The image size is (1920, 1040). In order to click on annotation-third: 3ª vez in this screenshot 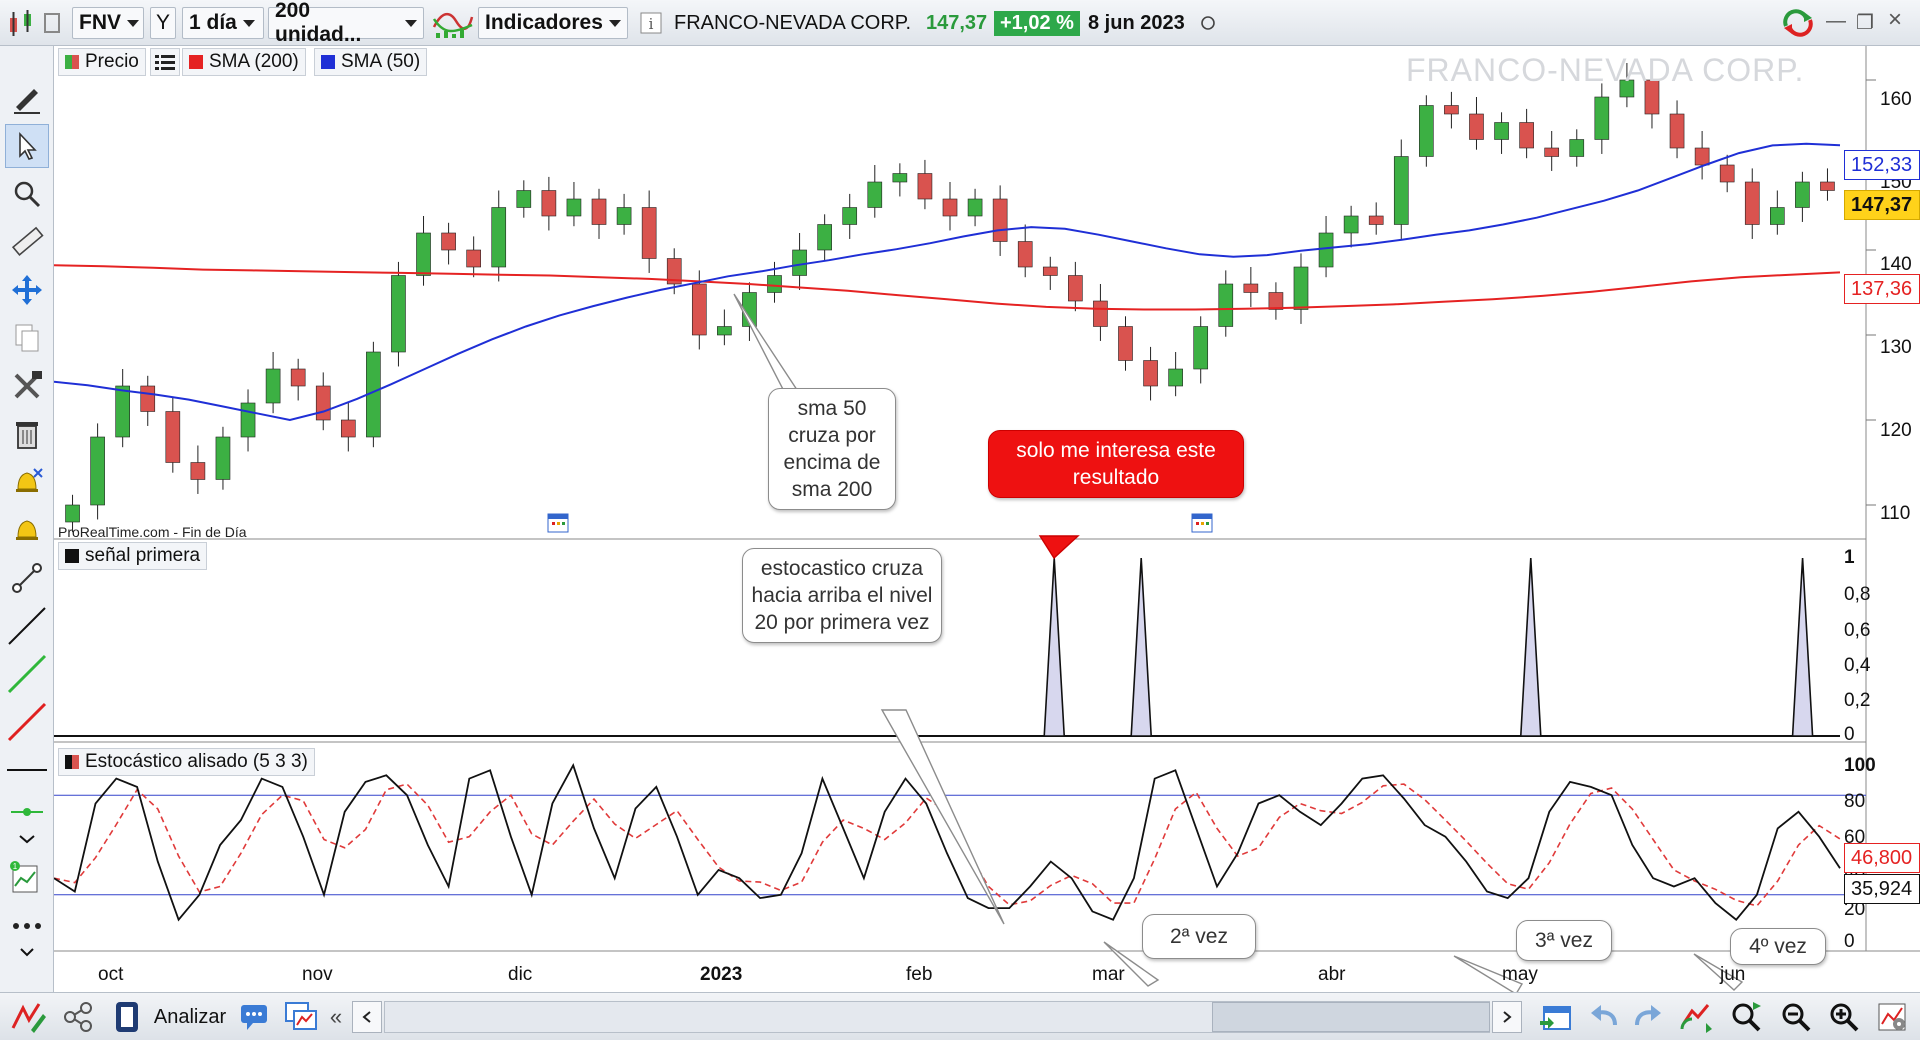, I will do `click(1564, 940)`.